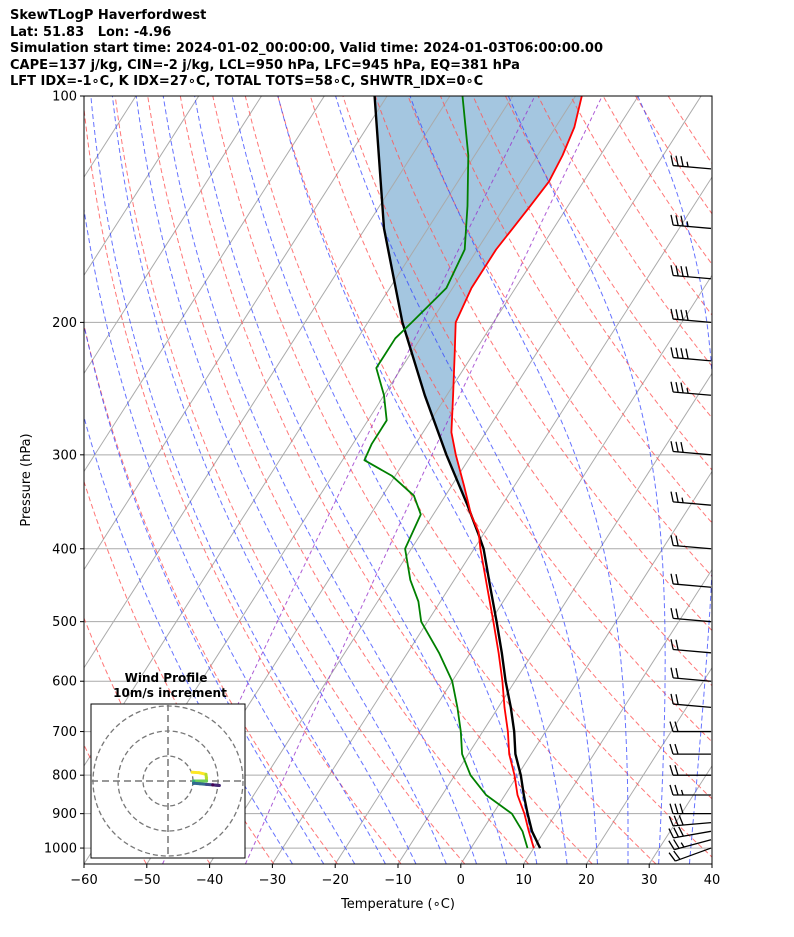  What do you see at coordinates (64, 97) in the screenshot?
I see `y-tick-label: 100` at bounding box center [64, 97].